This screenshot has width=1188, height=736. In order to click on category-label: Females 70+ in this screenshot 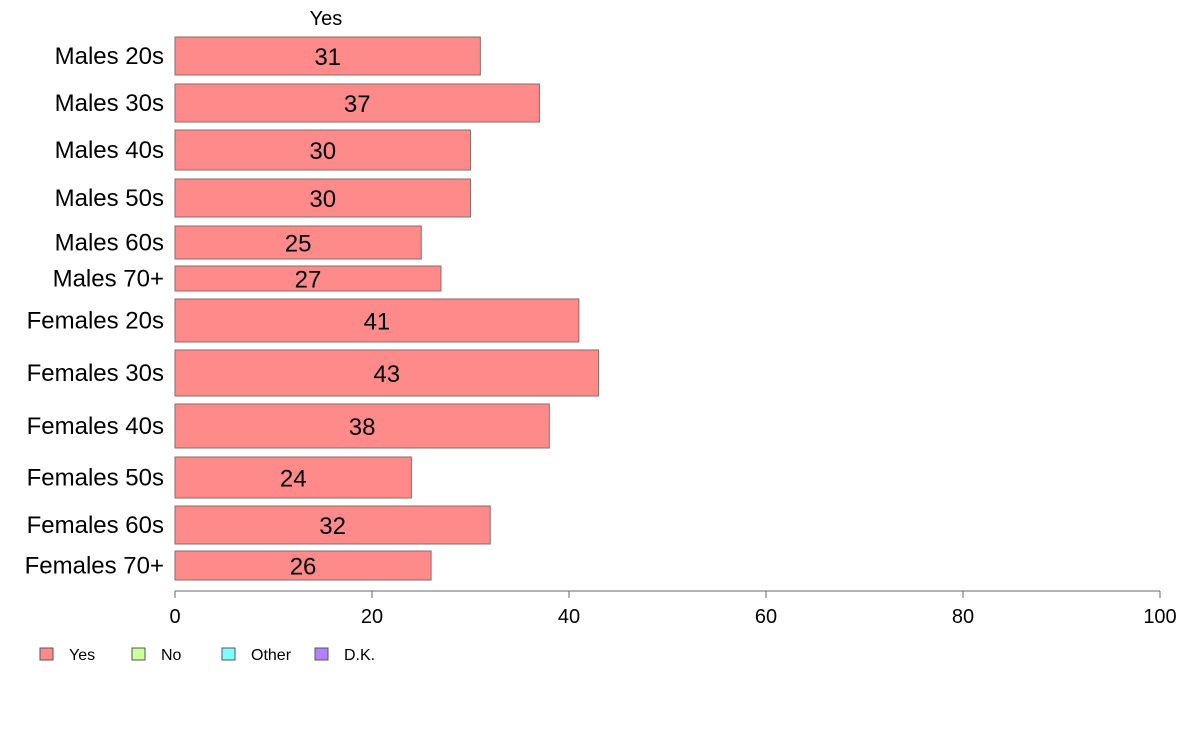, I will do `click(94, 566)`.